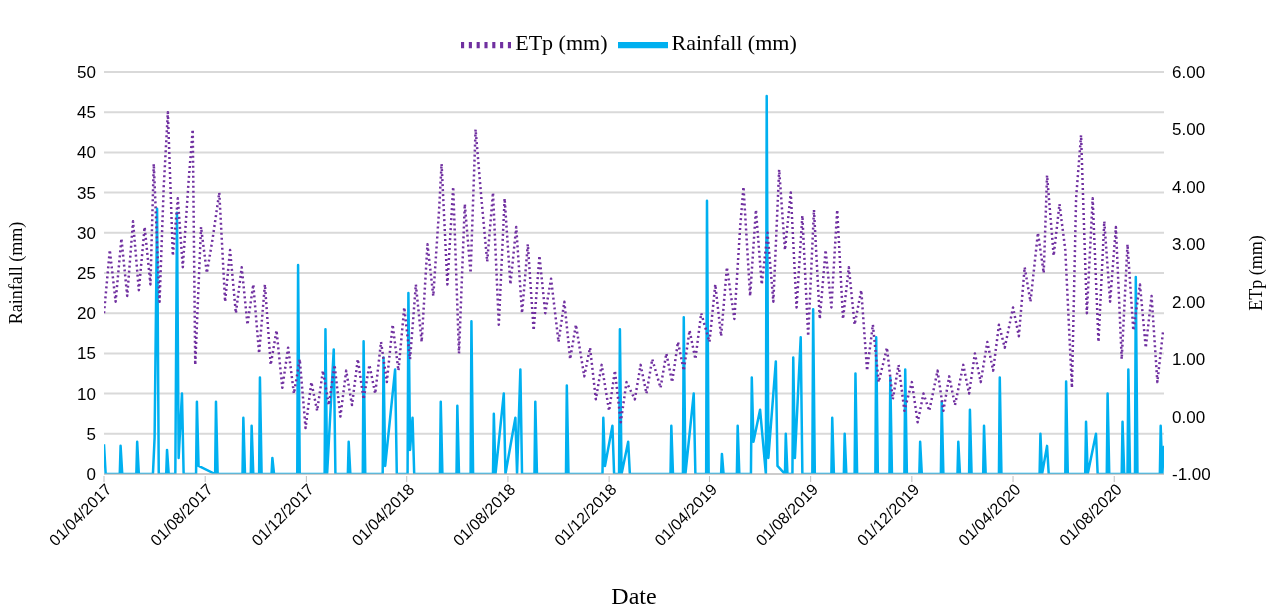 This screenshot has width=1268, height=614. I want to click on y2-tick-label: 3.00, so click(1189, 245).